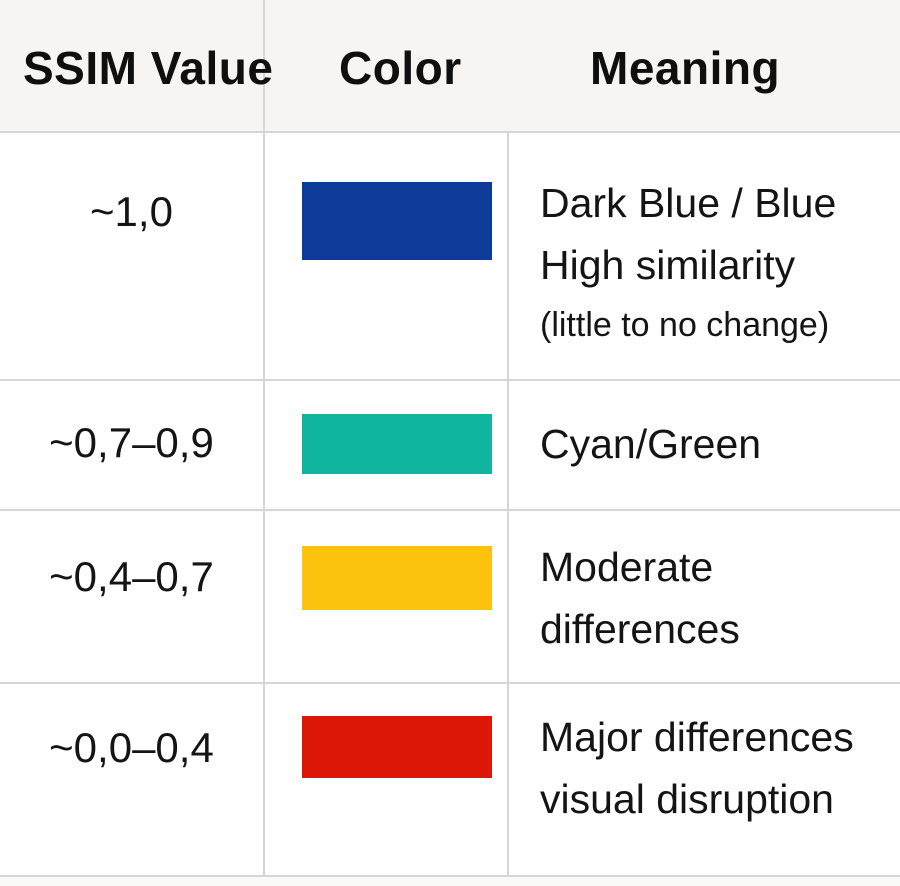 The image size is (900, 886). What do you see at coordinates (131, 442) in the screenshot?
I see `ssim-value-cell: ~0,7–0,9` at bounding box center [131, 442].